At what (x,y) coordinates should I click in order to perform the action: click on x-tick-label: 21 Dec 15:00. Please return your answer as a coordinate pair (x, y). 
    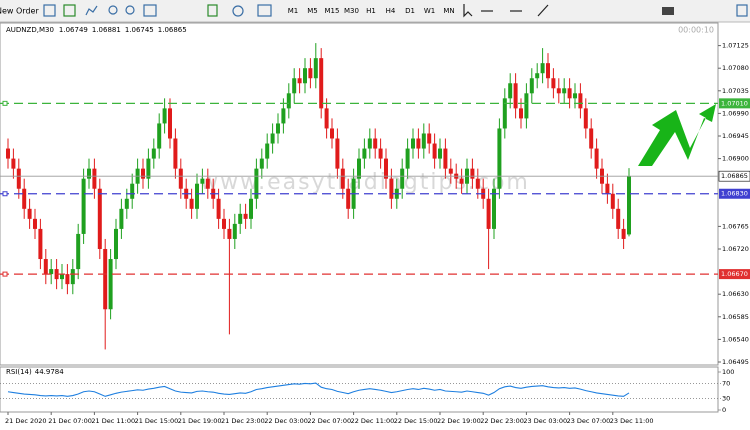
    Looking at the image, I should click on (157, 421).